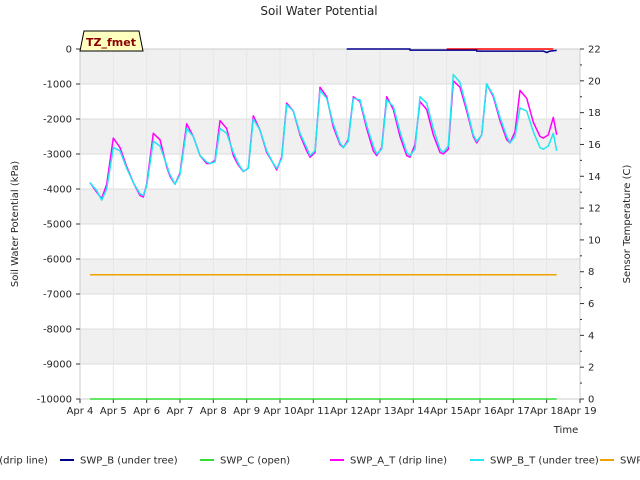  Describe the element at coordinates (69, 50) in the screenshot. I see `y-tick-label: 0` at that location.